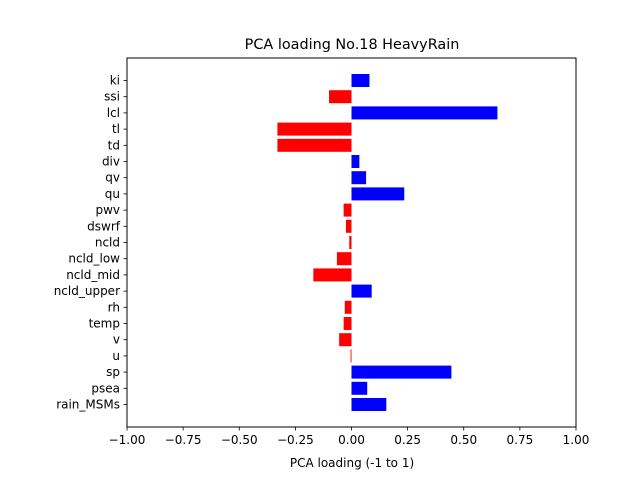  I want to click on bar-rh, so click(348, 307).